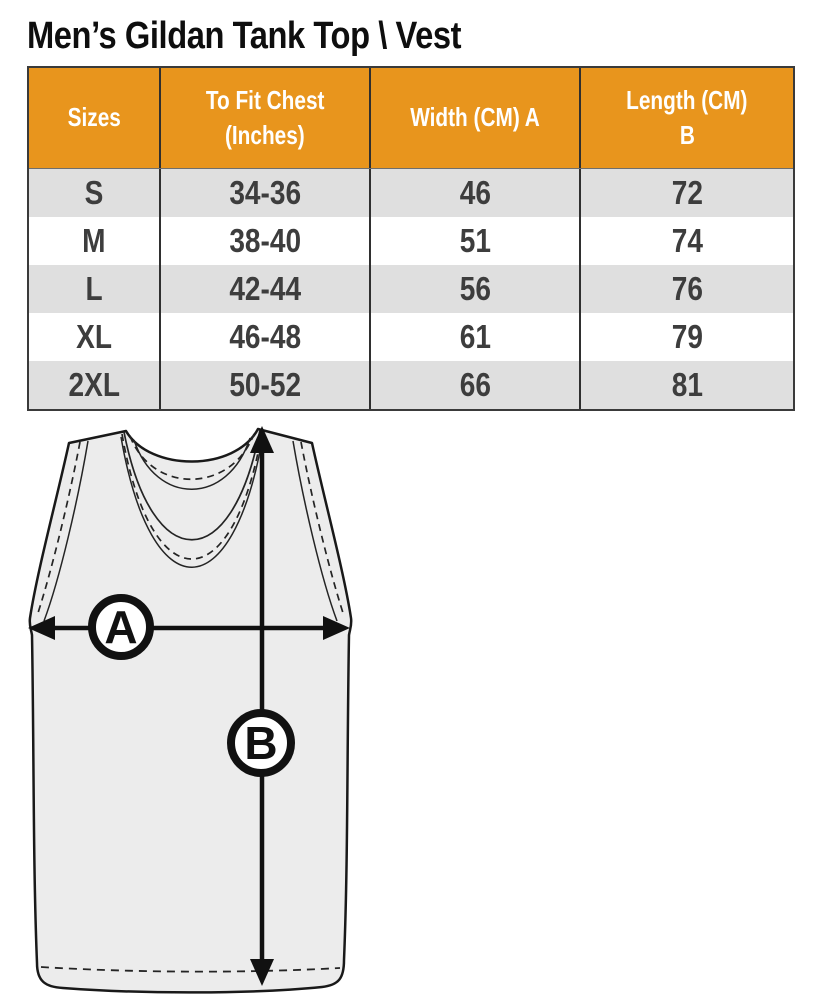 Image resolution: width=818 pixels, height=1007 pixels. What do you see at coordinates (266, 385) in the screenshot?
I see `cell-chest: 50-52` at bounding box center [266, 385].